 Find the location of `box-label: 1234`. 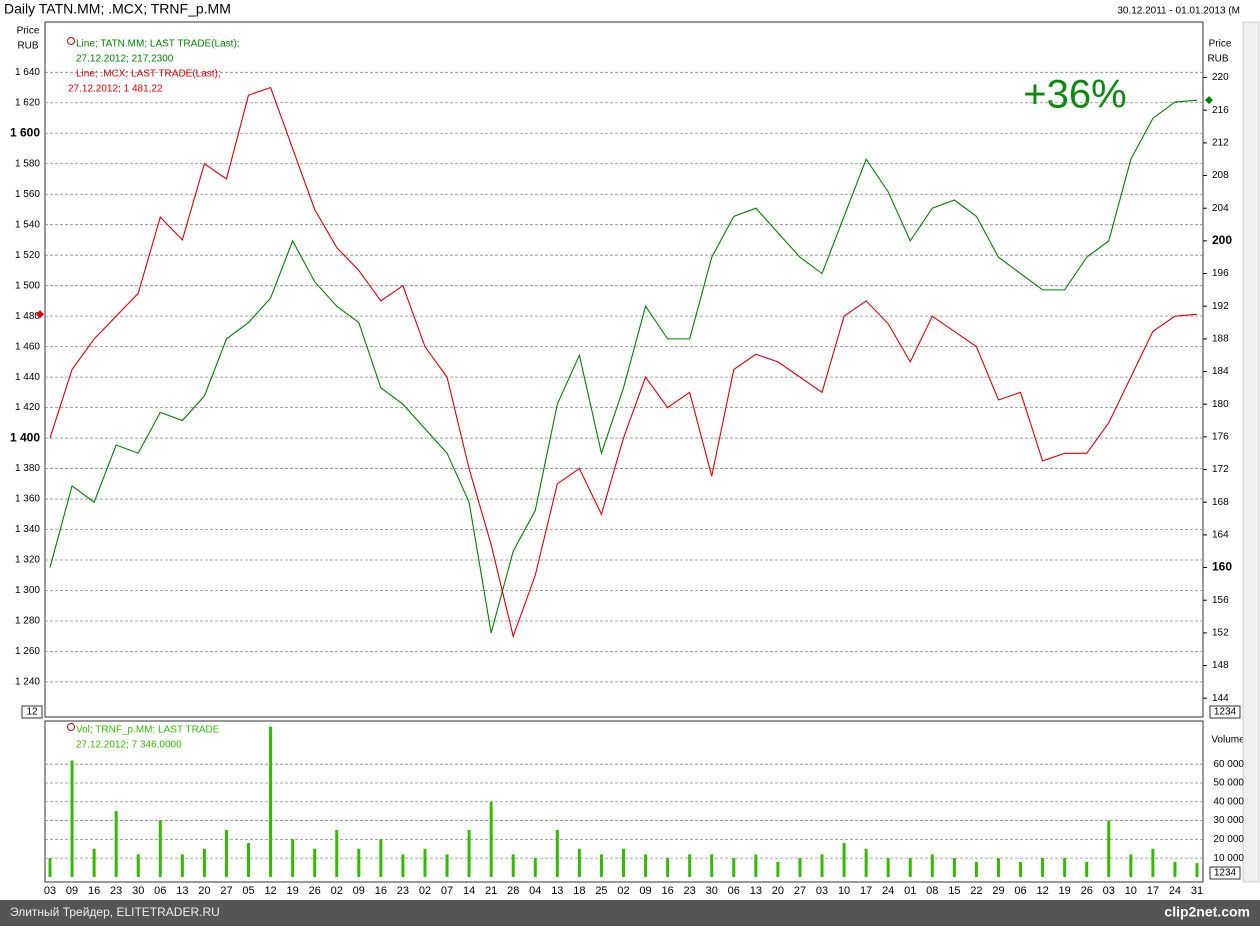

box-label: 1234 is located at coordinates (1225, 712).